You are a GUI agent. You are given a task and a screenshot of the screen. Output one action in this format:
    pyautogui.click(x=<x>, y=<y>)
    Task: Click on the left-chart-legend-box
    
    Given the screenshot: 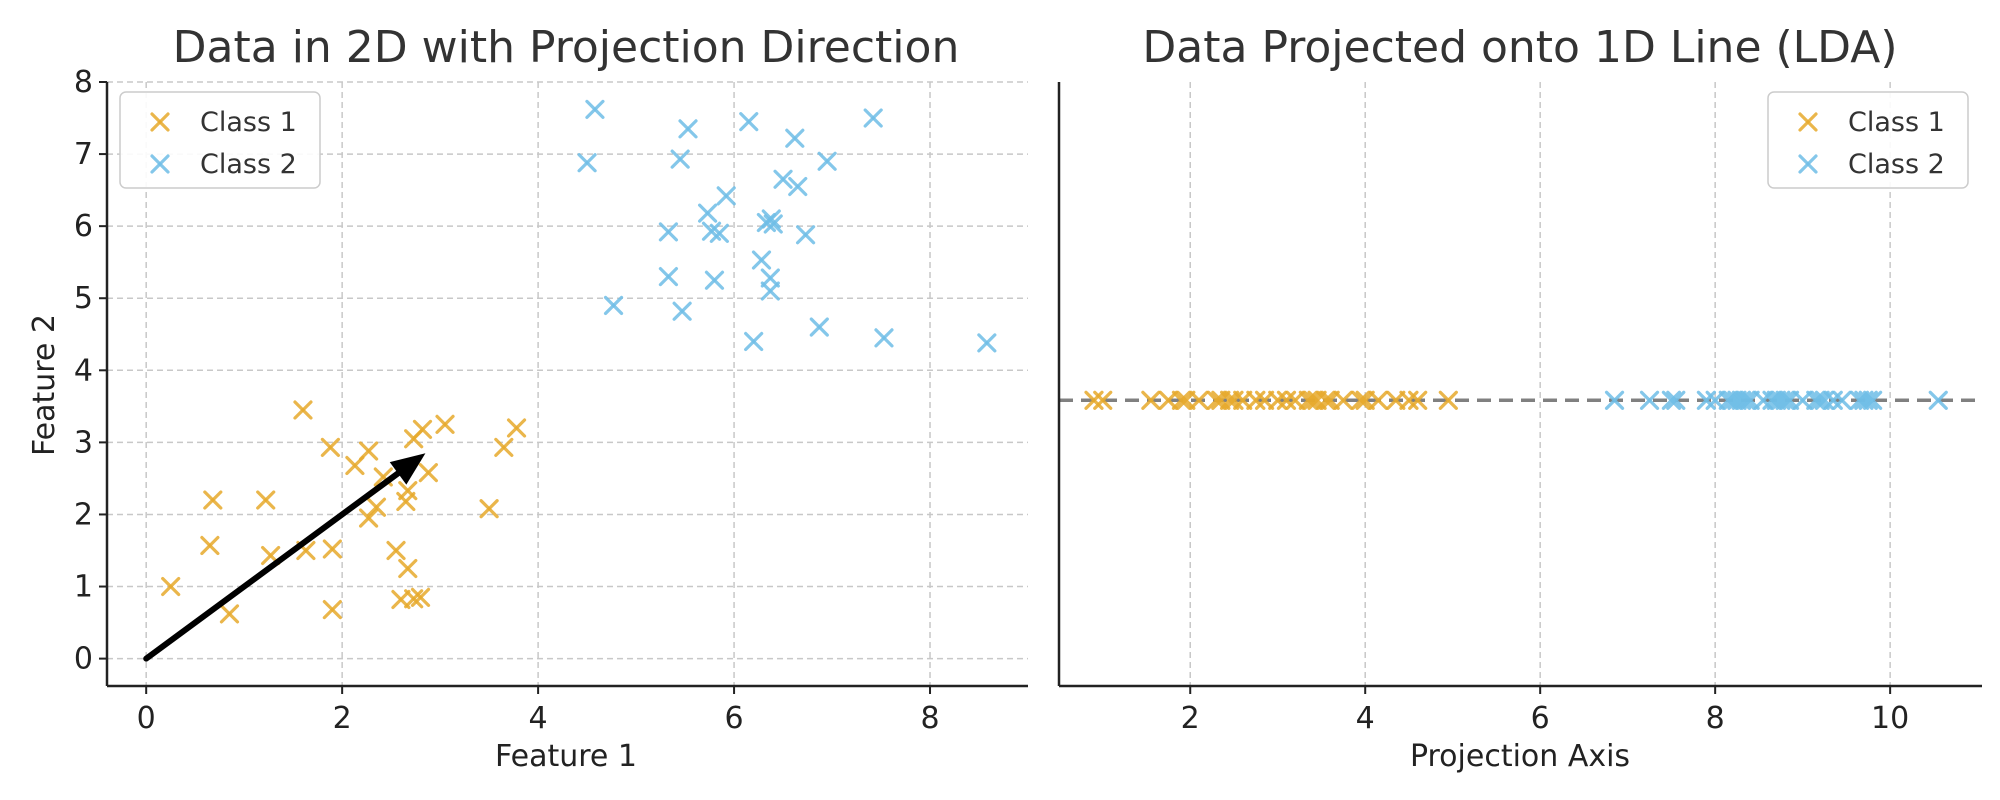 What is the action you would take?
    pyautogui.click(x=220, y=140)
    